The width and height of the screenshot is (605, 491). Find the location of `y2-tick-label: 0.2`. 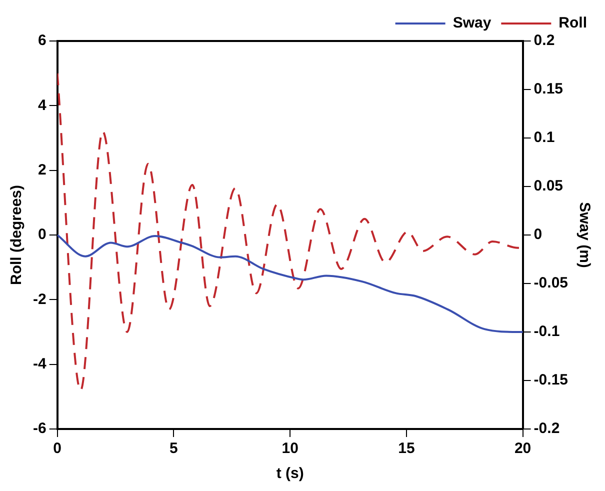

y2-tick-label: 0.2 is located at coordinates (544, 41).